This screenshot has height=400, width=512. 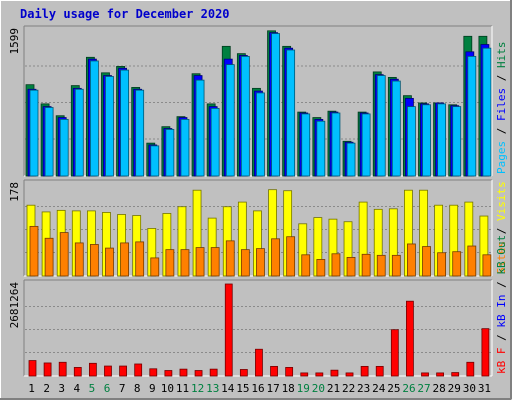 I want to click on bottom-legend: kB F / kB In / kB Out, so click(x=501, y=304).